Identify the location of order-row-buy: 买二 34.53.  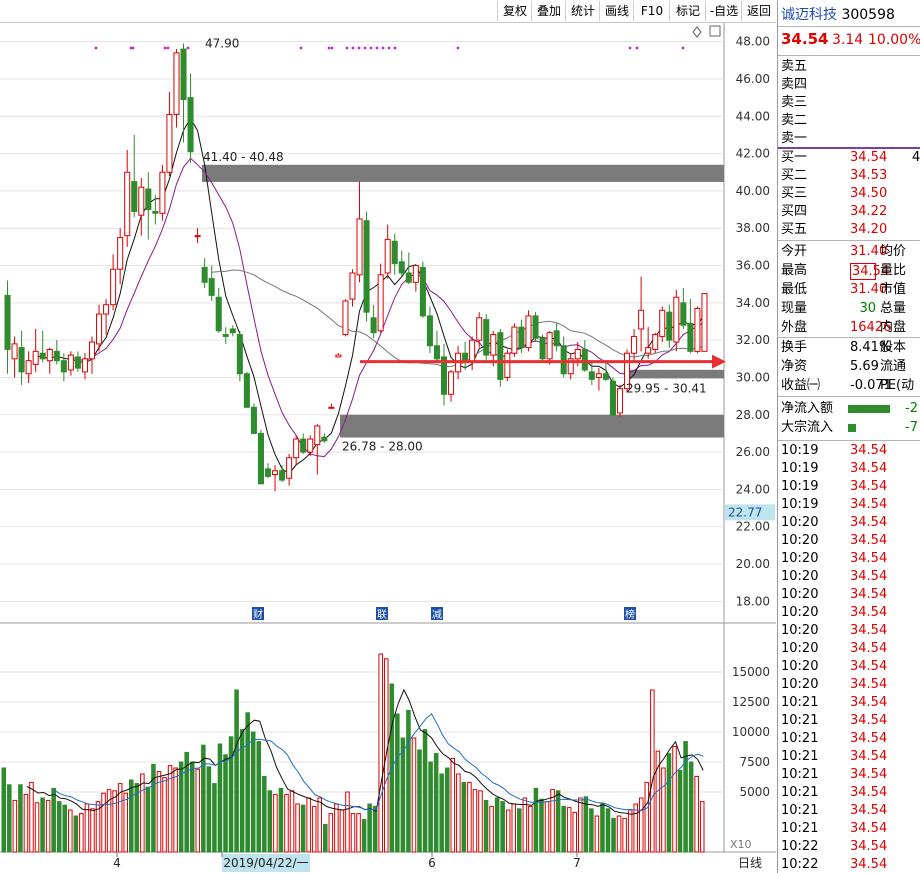
(849, 176).